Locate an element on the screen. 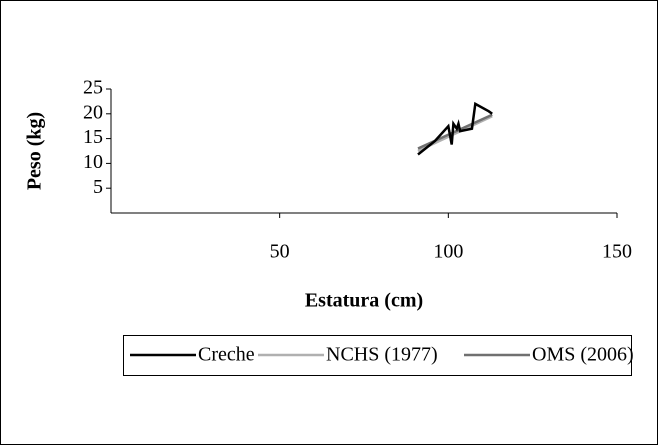 This screenshot has height=446, width=659. legend-label: OMS (2006) is located at coordinates (583, 355).